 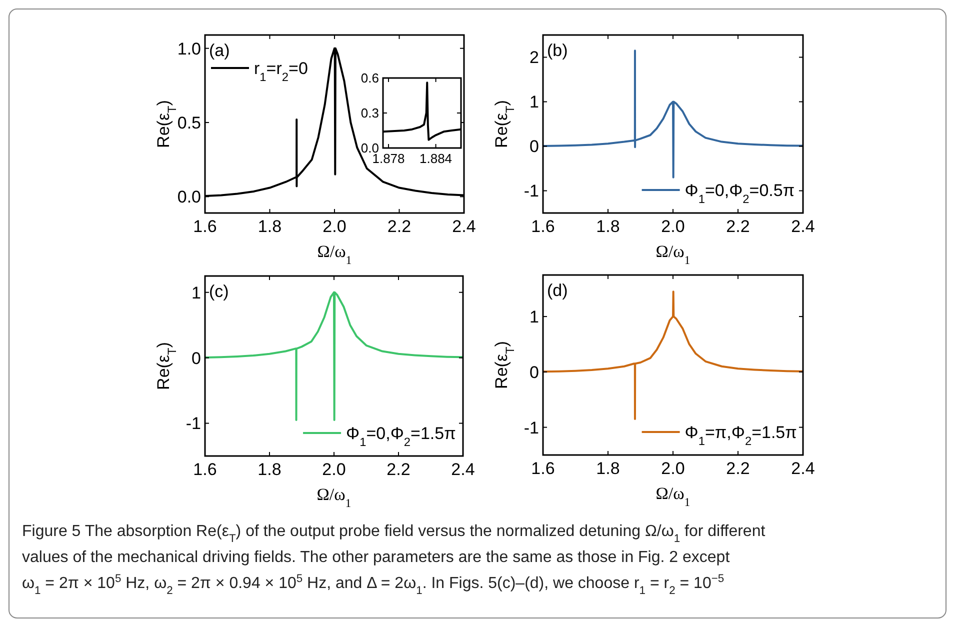 I want to click on caption: Figure 5 The absorption Re(ε$_{T}$) of the output probe field versus the normalized detuning Ω/ω$_{1}$ for different, so click(x=394, y=534).